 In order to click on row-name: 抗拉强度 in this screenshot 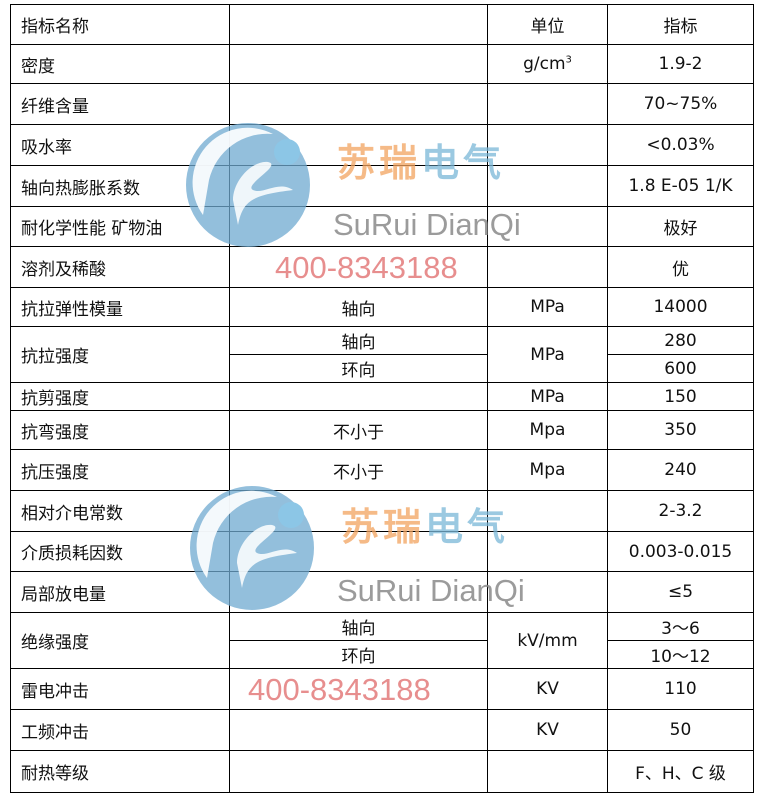, I will do `click(120, 354)`.